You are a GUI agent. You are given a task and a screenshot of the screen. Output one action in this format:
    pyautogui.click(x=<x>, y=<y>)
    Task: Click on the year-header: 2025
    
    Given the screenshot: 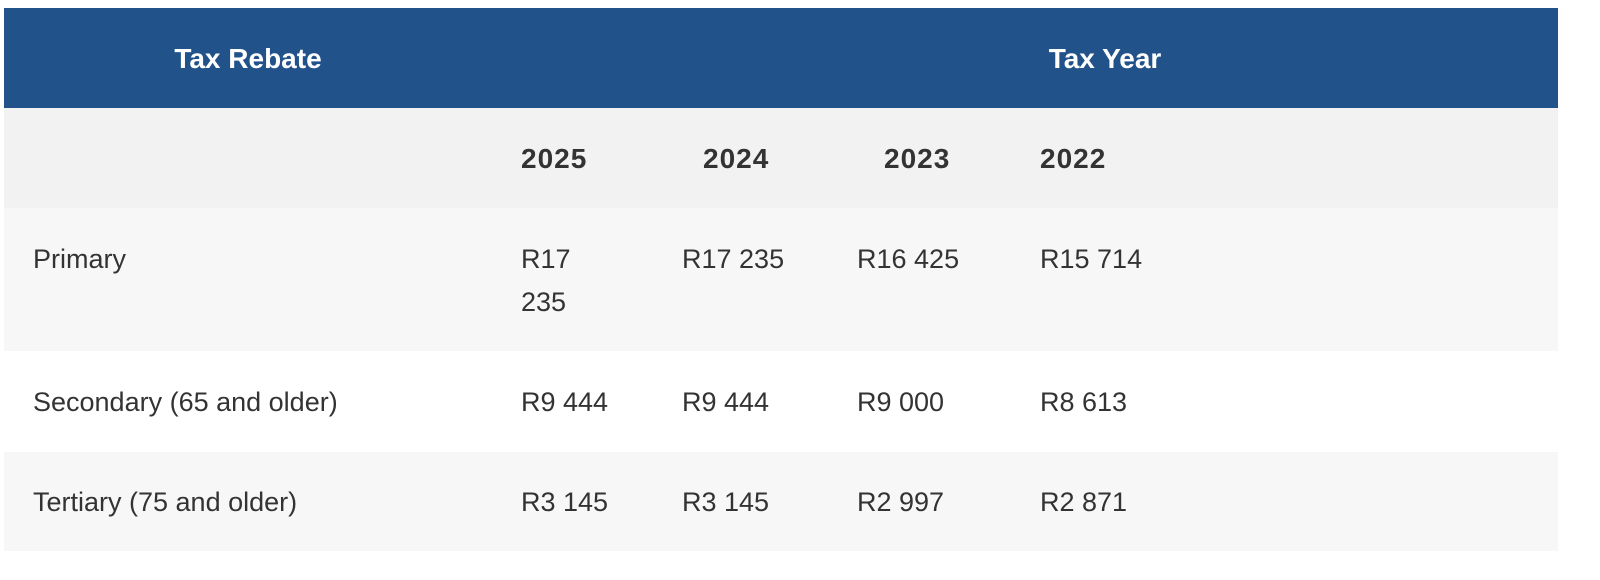 What is the action you would take?
    pyautogui.click(x=554, y=158)
    